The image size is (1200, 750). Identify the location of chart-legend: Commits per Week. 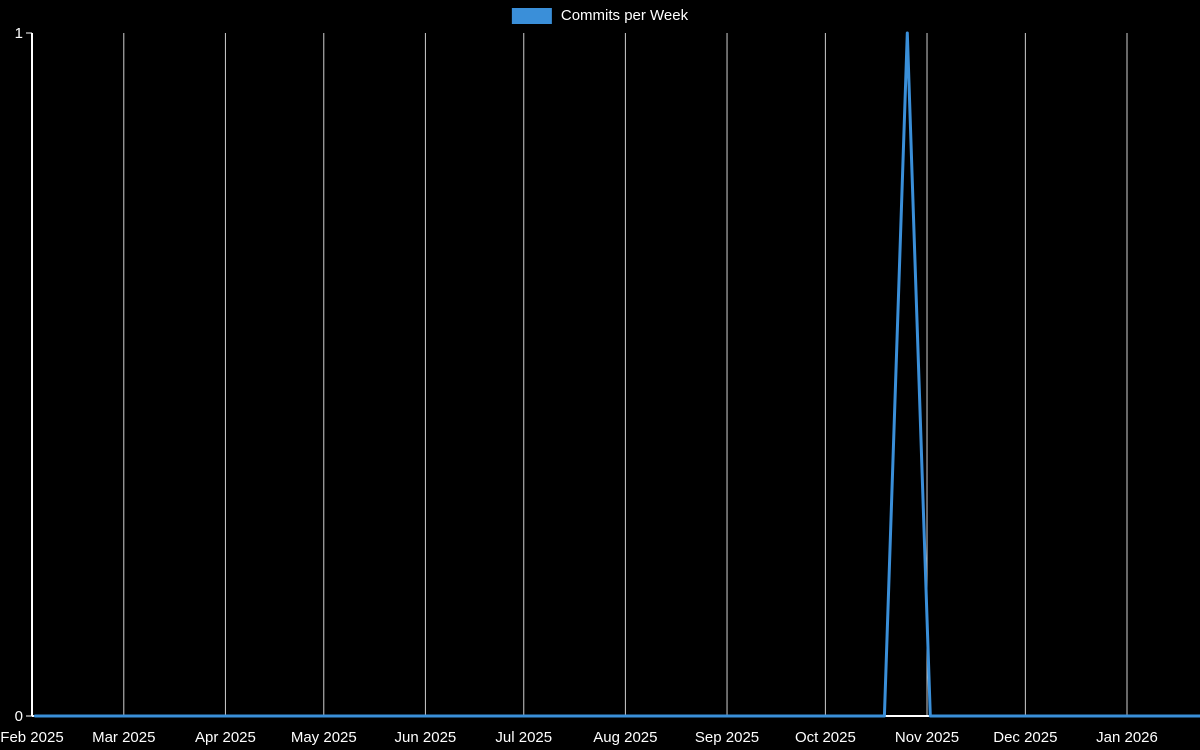
(600, 15).